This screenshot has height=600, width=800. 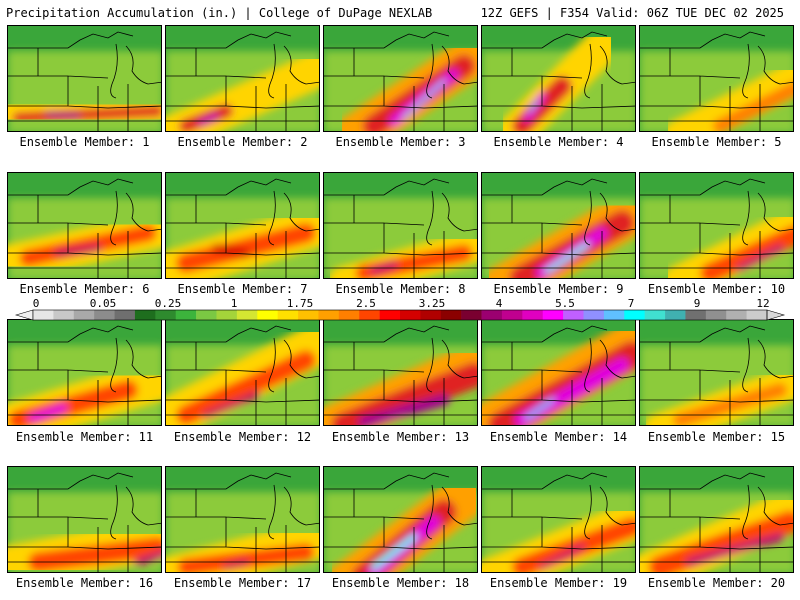 What do you see at coordinates (716, 583) in the screenshot?
I see `ensemble-member-label: Ensemble Member: 20` at bounding box center [716, 583].